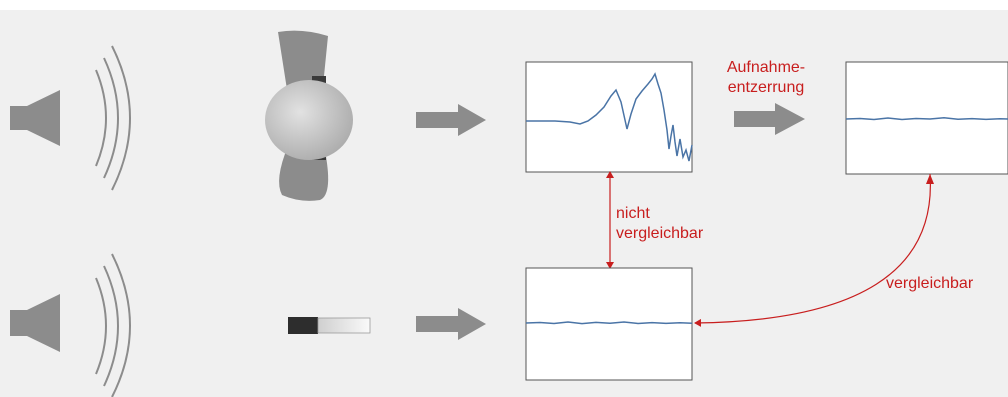 Image resolution: width=1008 pixels, height=397 pixels. Describe the element at coordinates (659, 224) in the screenshot. I see `not-comparable-label: nicht vergleichbar` at that location.